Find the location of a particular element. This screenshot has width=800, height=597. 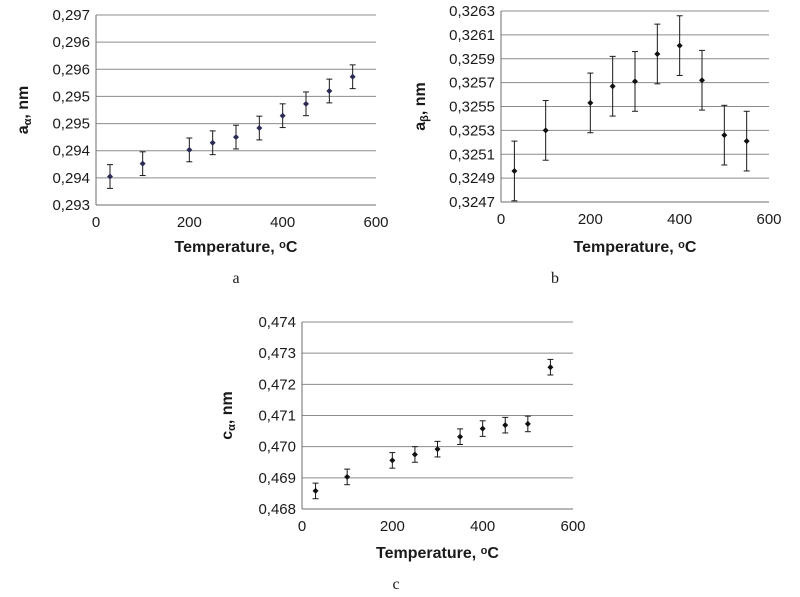

panel-label: a is located at coordinates (235, 278).